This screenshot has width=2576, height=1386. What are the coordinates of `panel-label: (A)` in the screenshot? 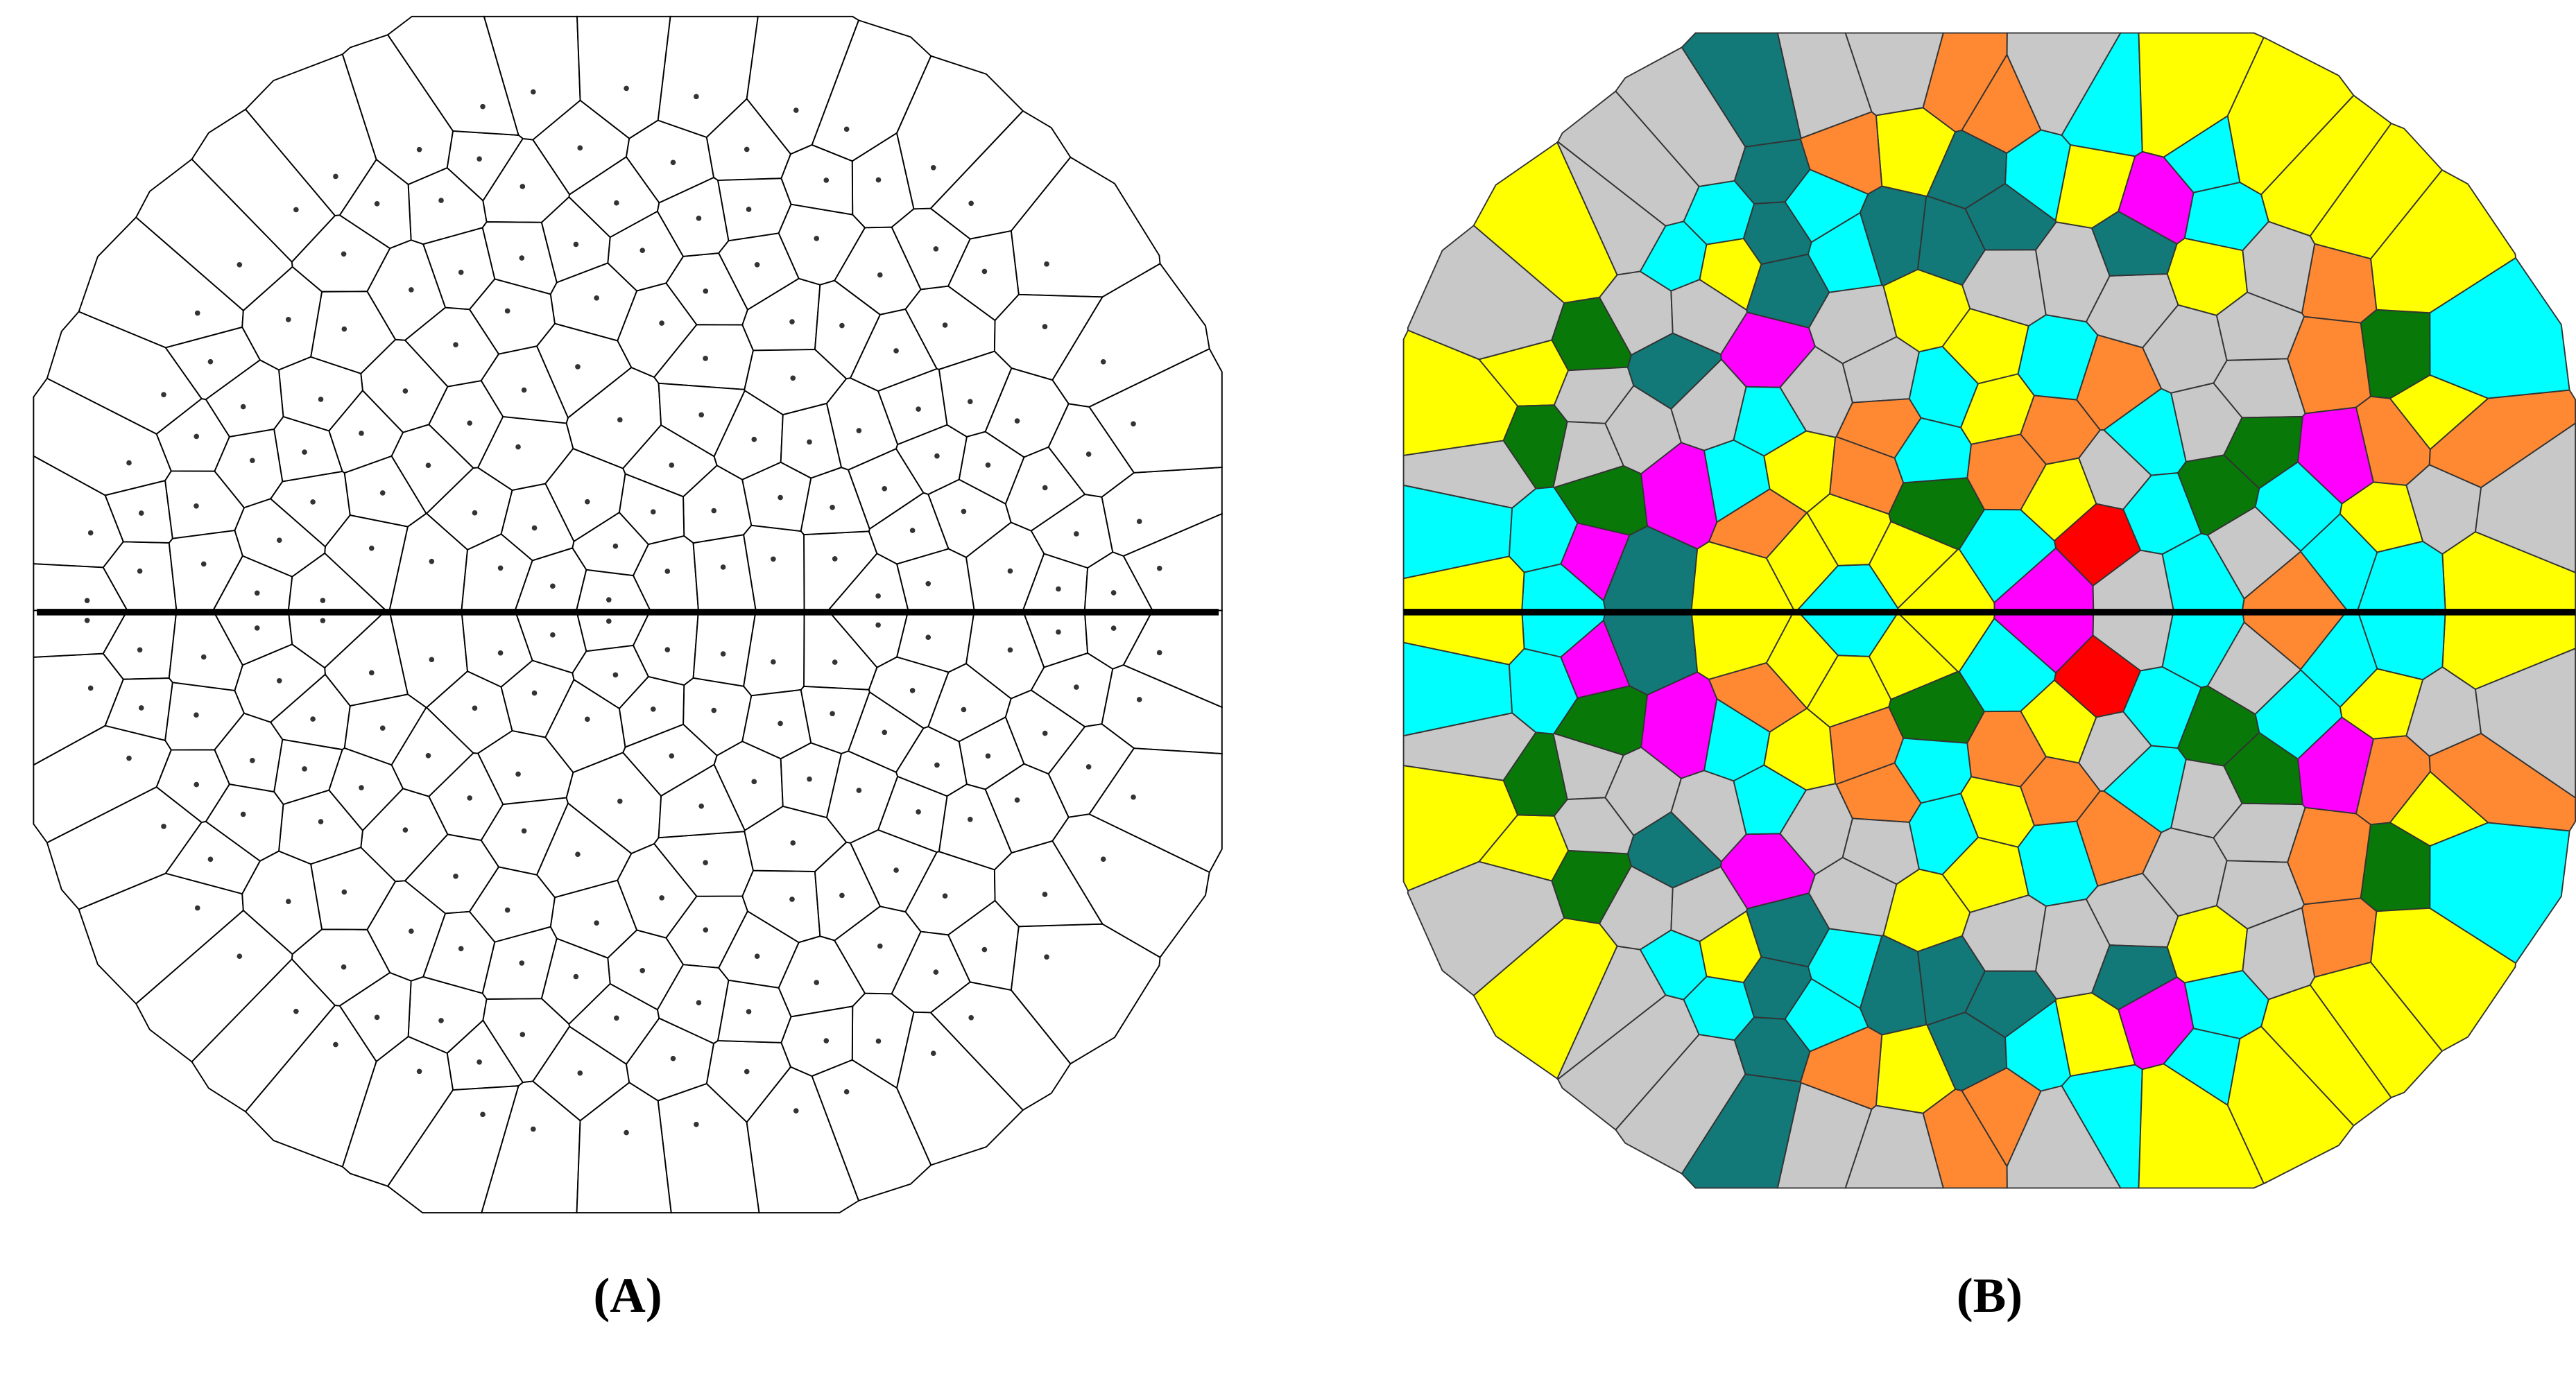 It's located at (628, 1296).